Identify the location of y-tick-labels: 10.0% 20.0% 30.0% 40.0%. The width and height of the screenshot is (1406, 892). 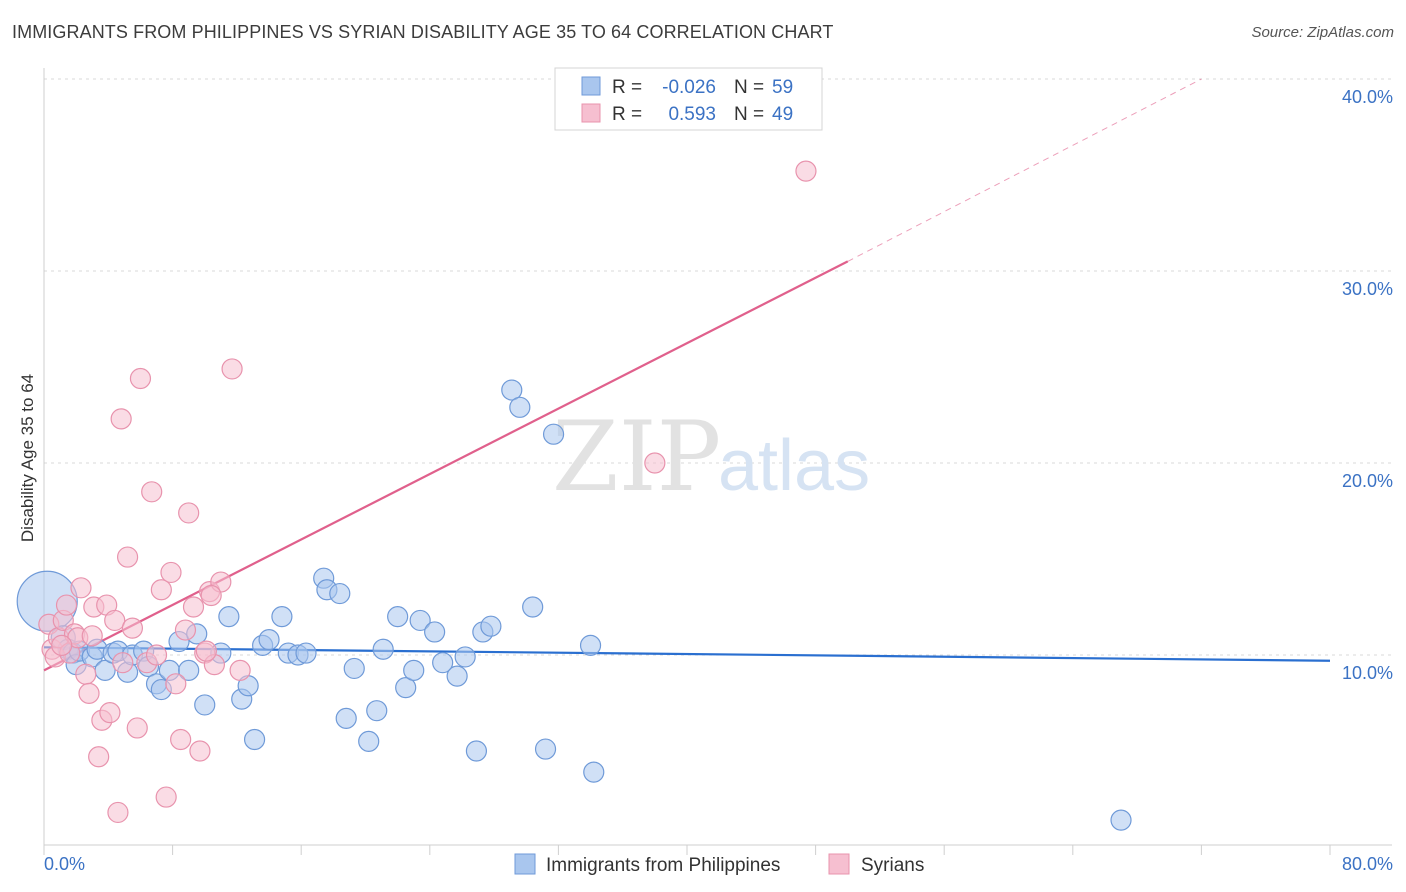
(1367, 385).